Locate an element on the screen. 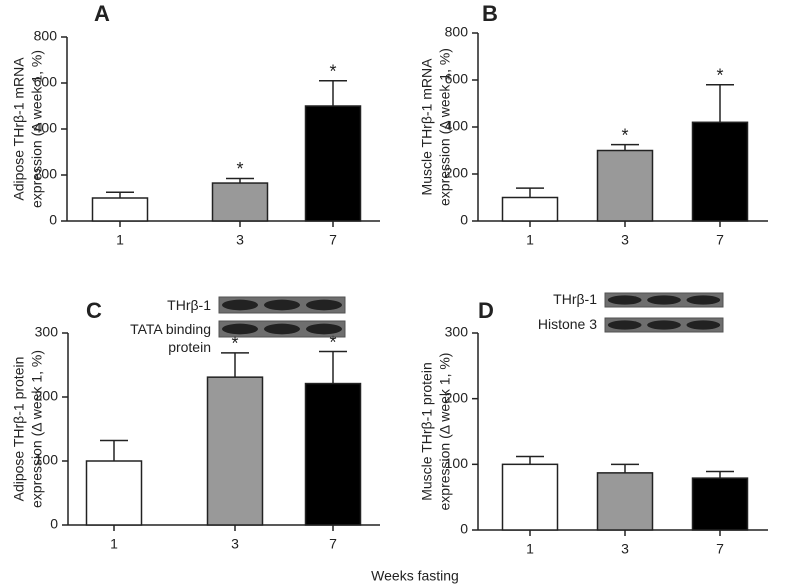 The height and width of the screenshot is (586, 788). blot-label: Histone 3 is located at coordinates (567, 324).